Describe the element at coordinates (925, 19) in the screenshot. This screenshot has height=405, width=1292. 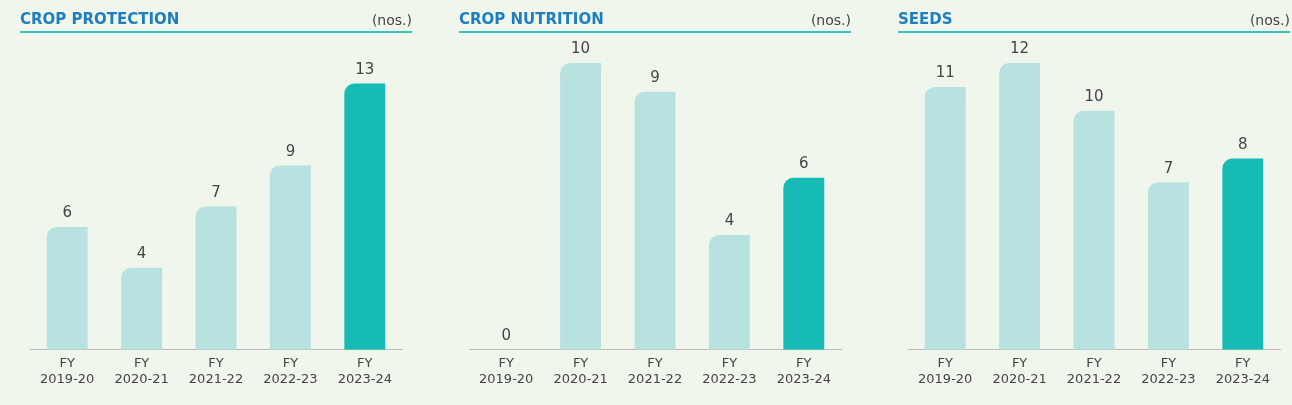
I see `chart-title: SEEDS` at that location.